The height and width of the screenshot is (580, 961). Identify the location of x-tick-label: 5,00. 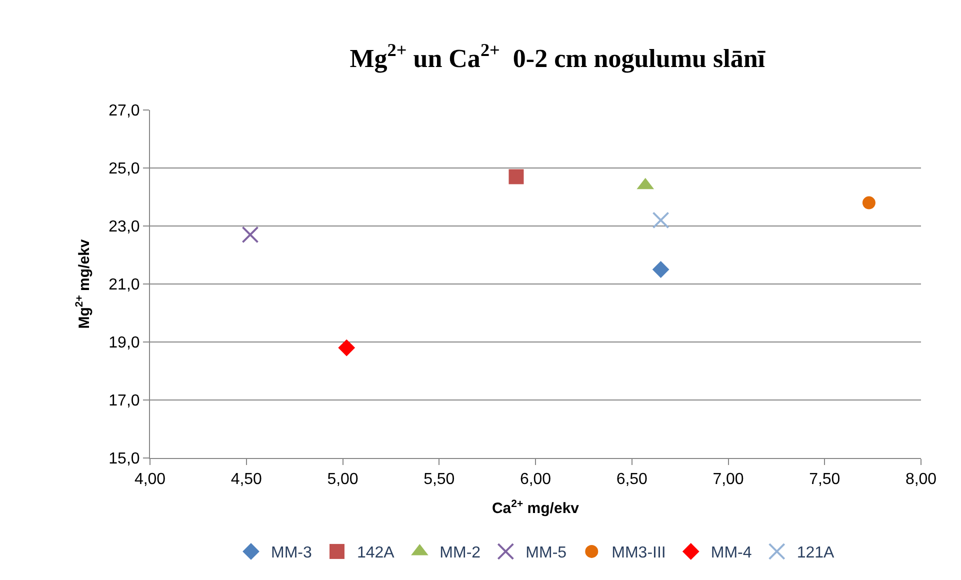
(342, 479).